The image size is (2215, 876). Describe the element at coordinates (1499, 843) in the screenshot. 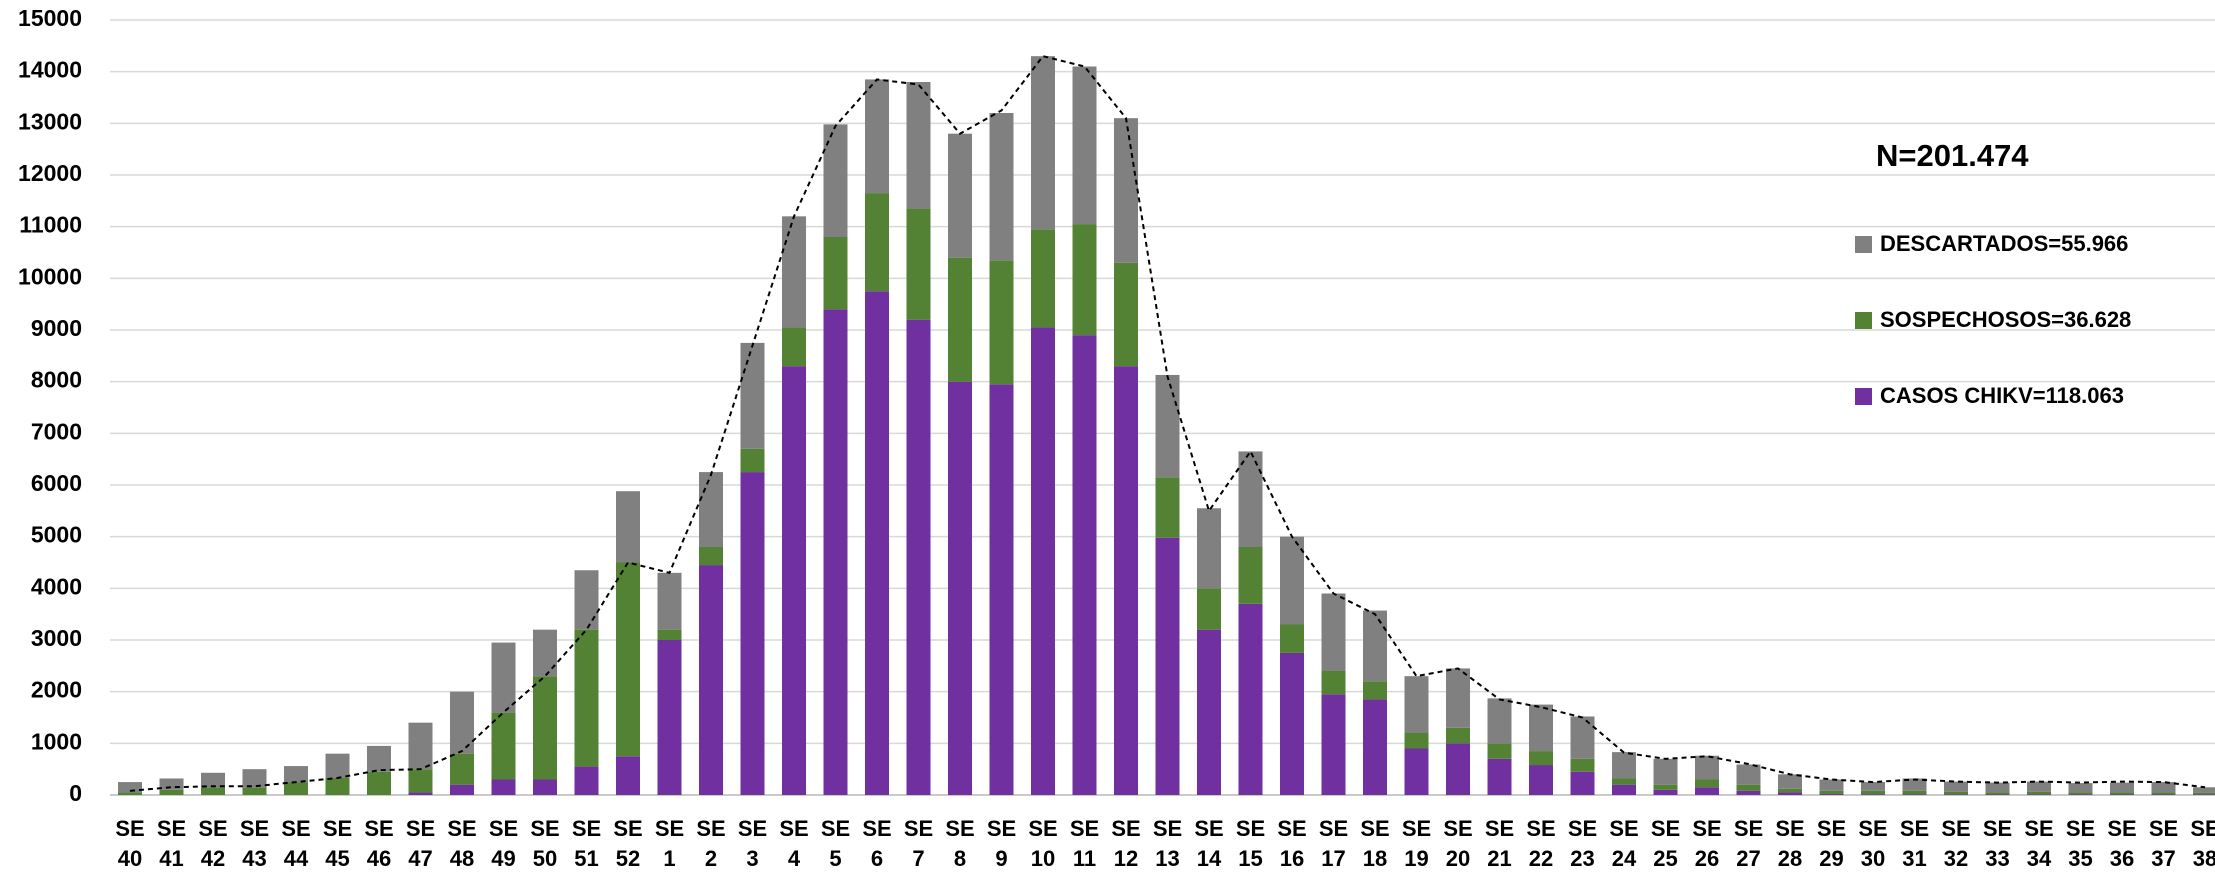

I see `x-tick-label: SE 21` at that location.